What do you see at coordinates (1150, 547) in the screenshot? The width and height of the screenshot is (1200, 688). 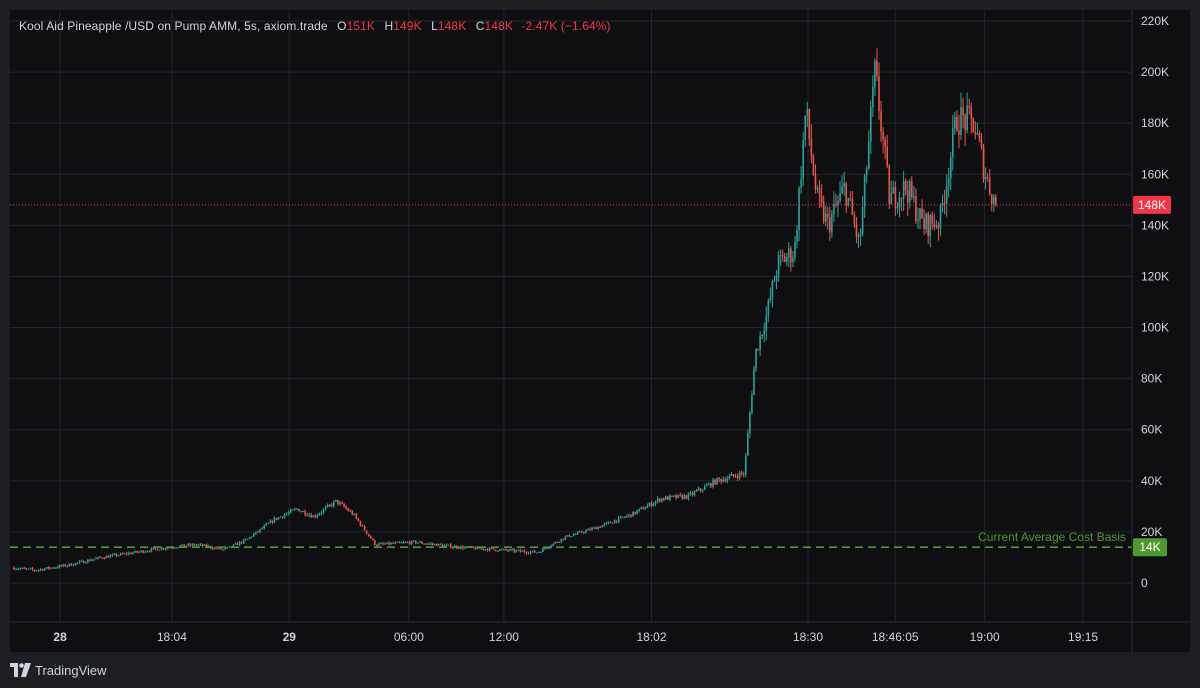 I see `cost-basis-badge` at bounding box center [1150, 547].